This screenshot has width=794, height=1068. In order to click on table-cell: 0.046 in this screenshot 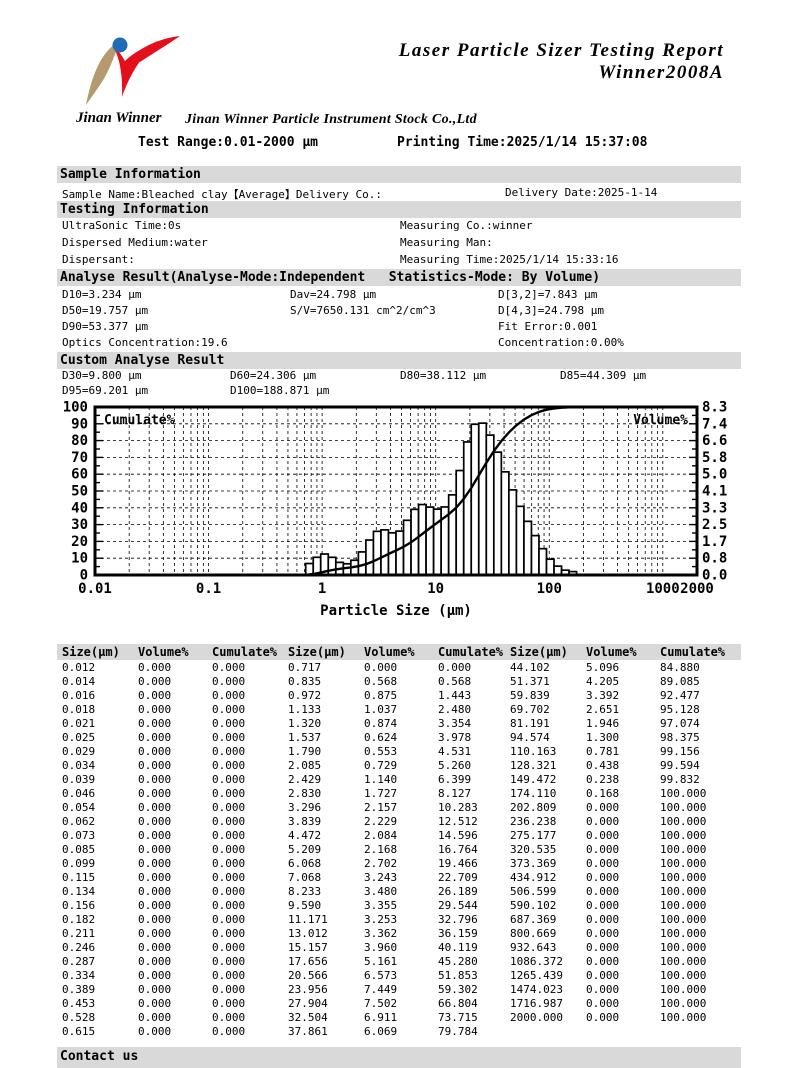, I will do `click(79, 793)`.